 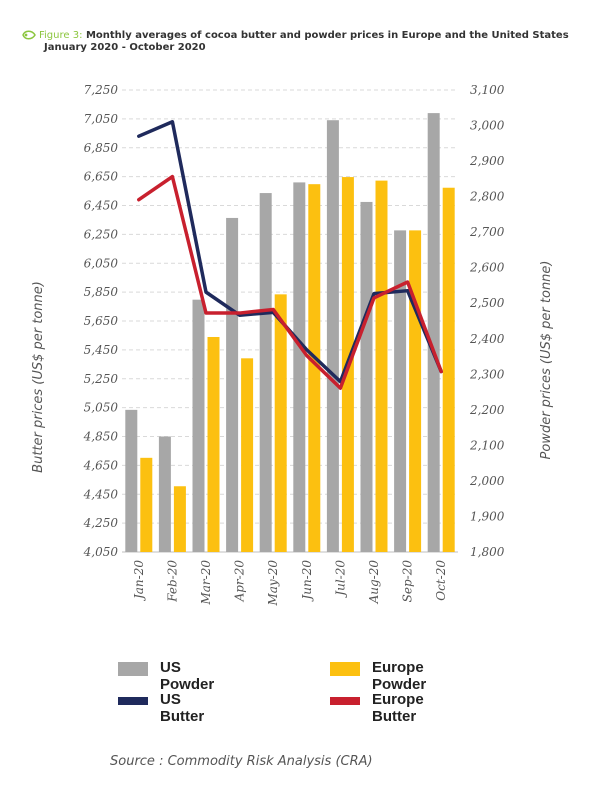 What do you see at coordinates (345, 701) in the screenshot?
I see `legend-swatch-europe-butter` at bounding box center [345, 701].